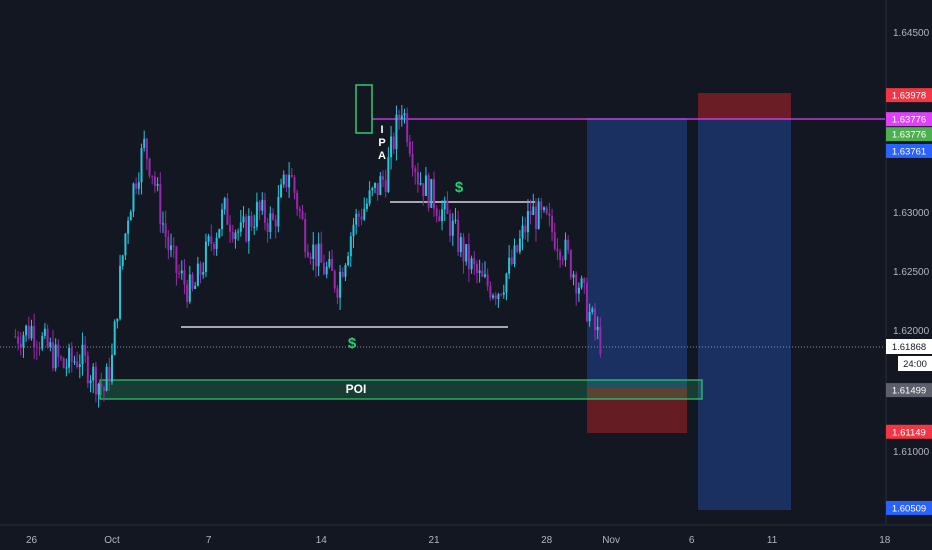  I want to click on short-position-tool, so click(637, 275).